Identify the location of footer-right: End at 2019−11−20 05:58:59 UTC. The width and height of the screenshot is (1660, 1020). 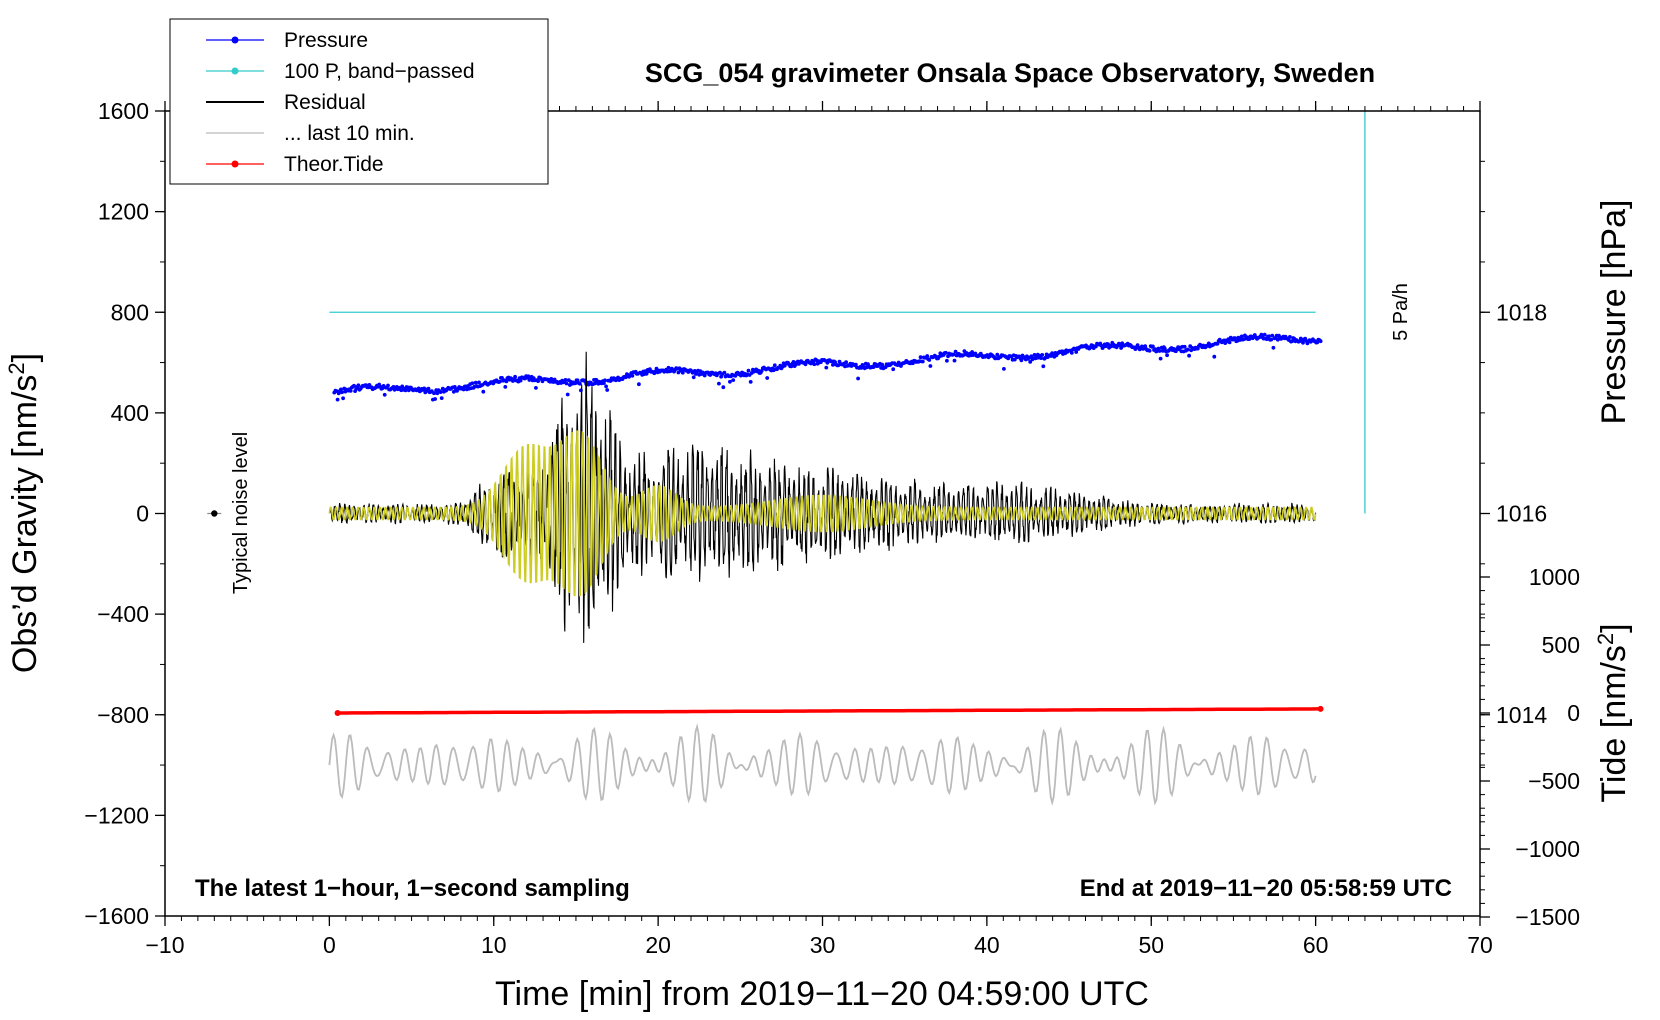
(1266, 888).